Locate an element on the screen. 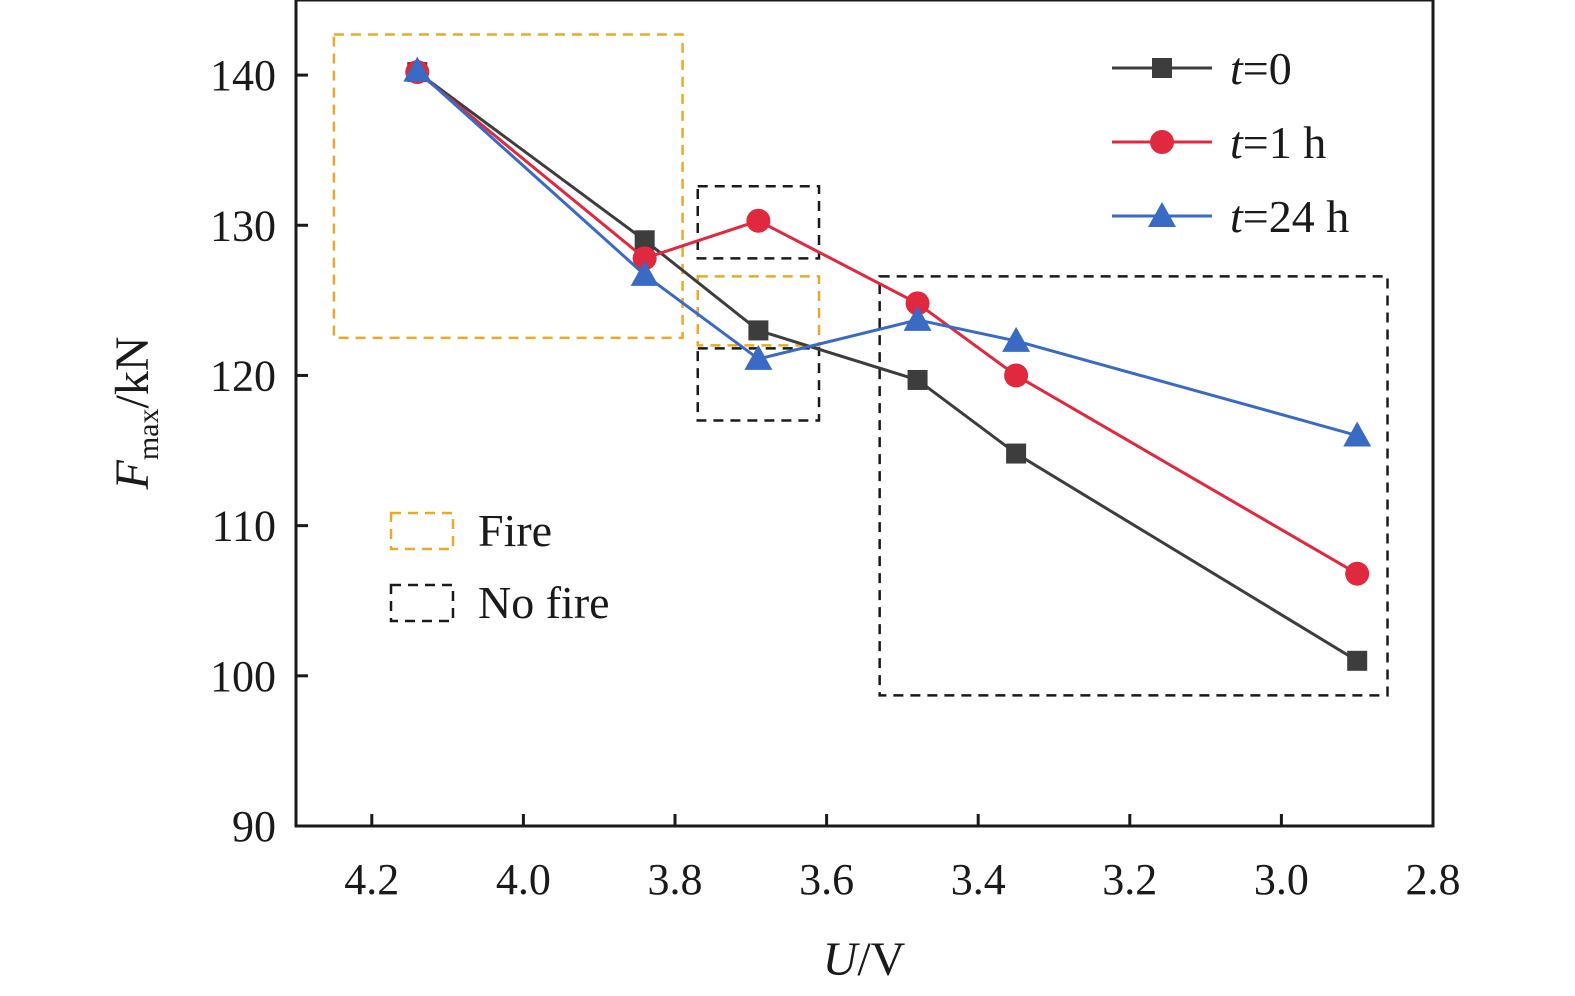  y-tick-label: 100 is located at coordinates (243, 676).